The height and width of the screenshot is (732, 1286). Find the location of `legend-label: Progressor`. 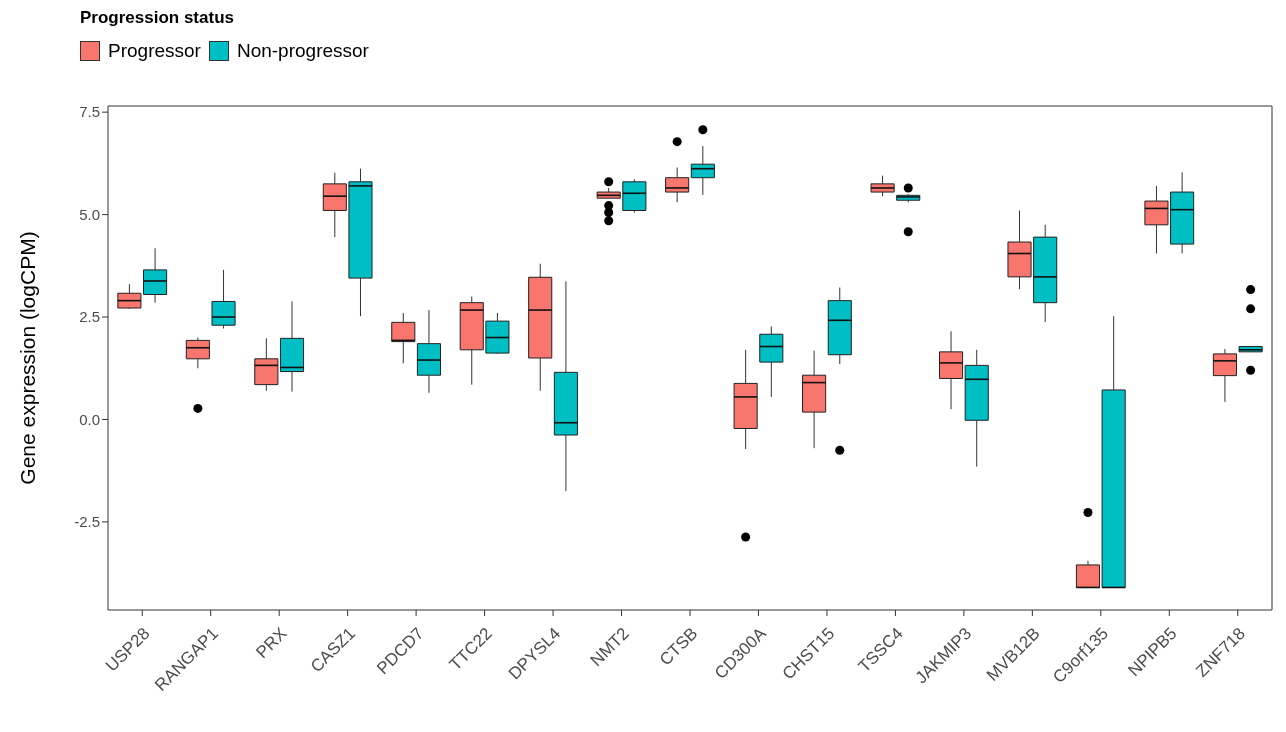

legend-label: Progressor is located at coordinates (154, 51).